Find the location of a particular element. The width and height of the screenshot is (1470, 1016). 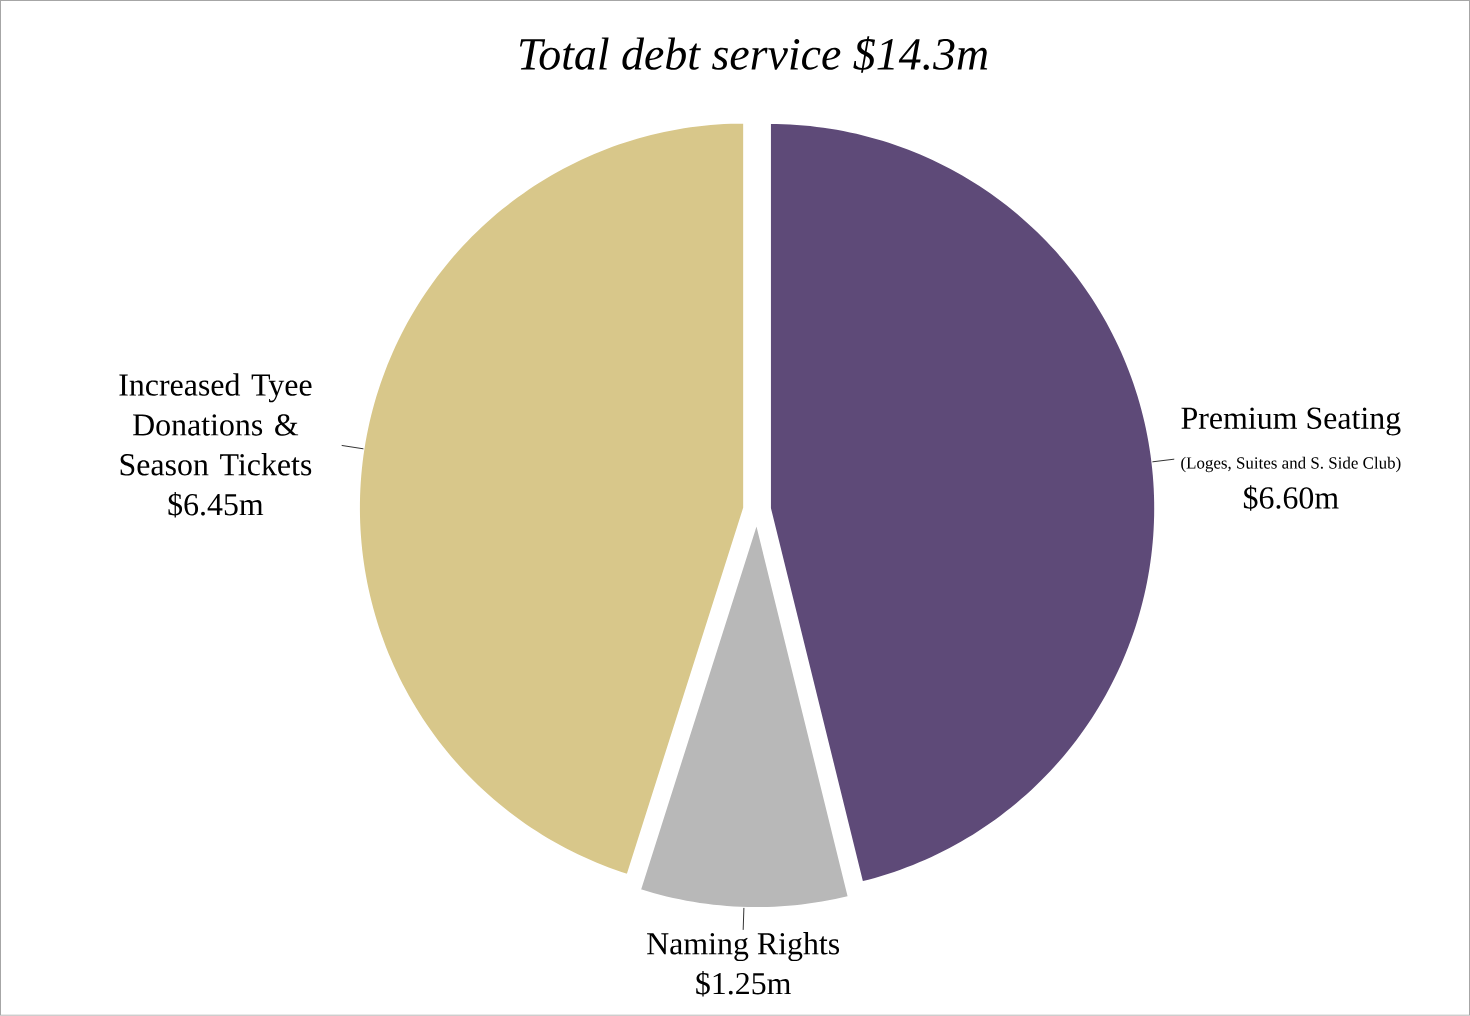

slice-label: Increased Tyee Donations & Season Tickets is located at coordinates (215, 424).